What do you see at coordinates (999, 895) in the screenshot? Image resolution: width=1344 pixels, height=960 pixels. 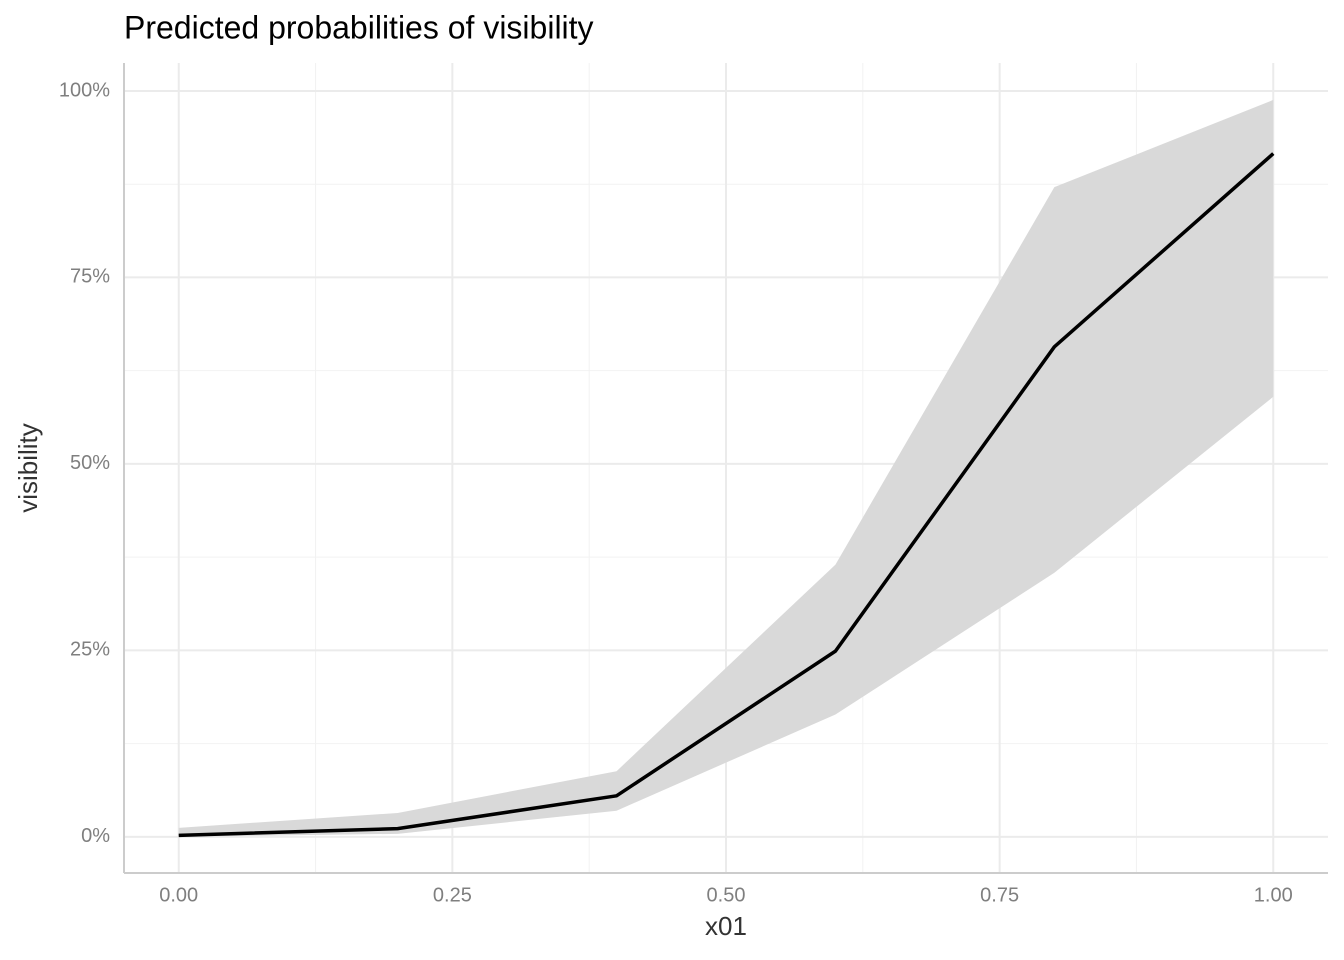 I see `x-tick-label: 0.75` at bounding box center [999, 895].